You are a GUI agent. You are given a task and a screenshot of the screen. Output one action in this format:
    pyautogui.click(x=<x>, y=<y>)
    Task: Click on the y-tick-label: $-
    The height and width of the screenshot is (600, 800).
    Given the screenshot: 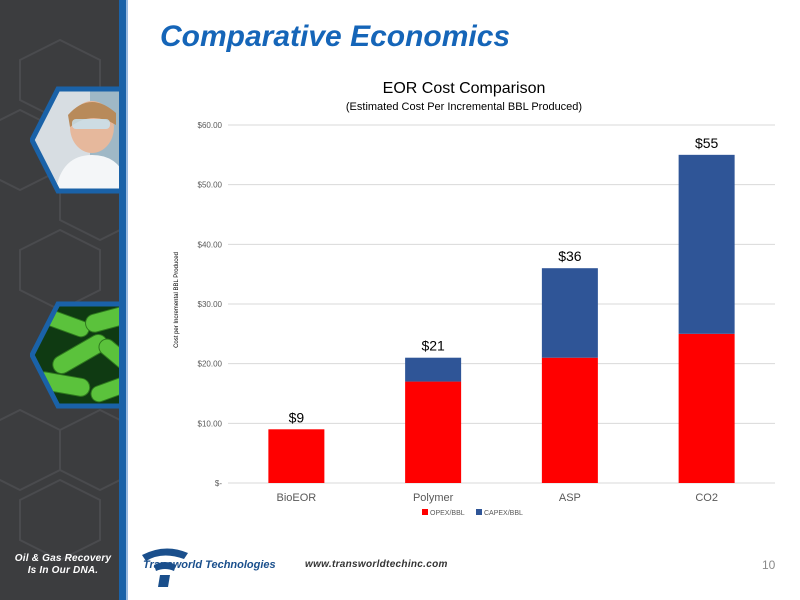 What is the action you would take?
    pyautogui.click(x=218, y=483)
    